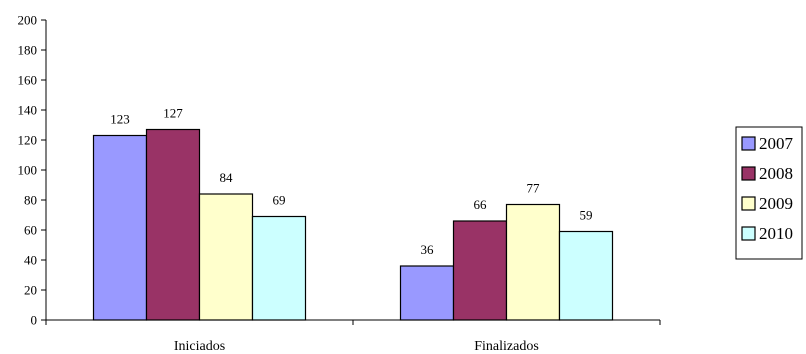 This screenshot has width=806, height=354. I want to click on data-label: 36, so click(428, 249).